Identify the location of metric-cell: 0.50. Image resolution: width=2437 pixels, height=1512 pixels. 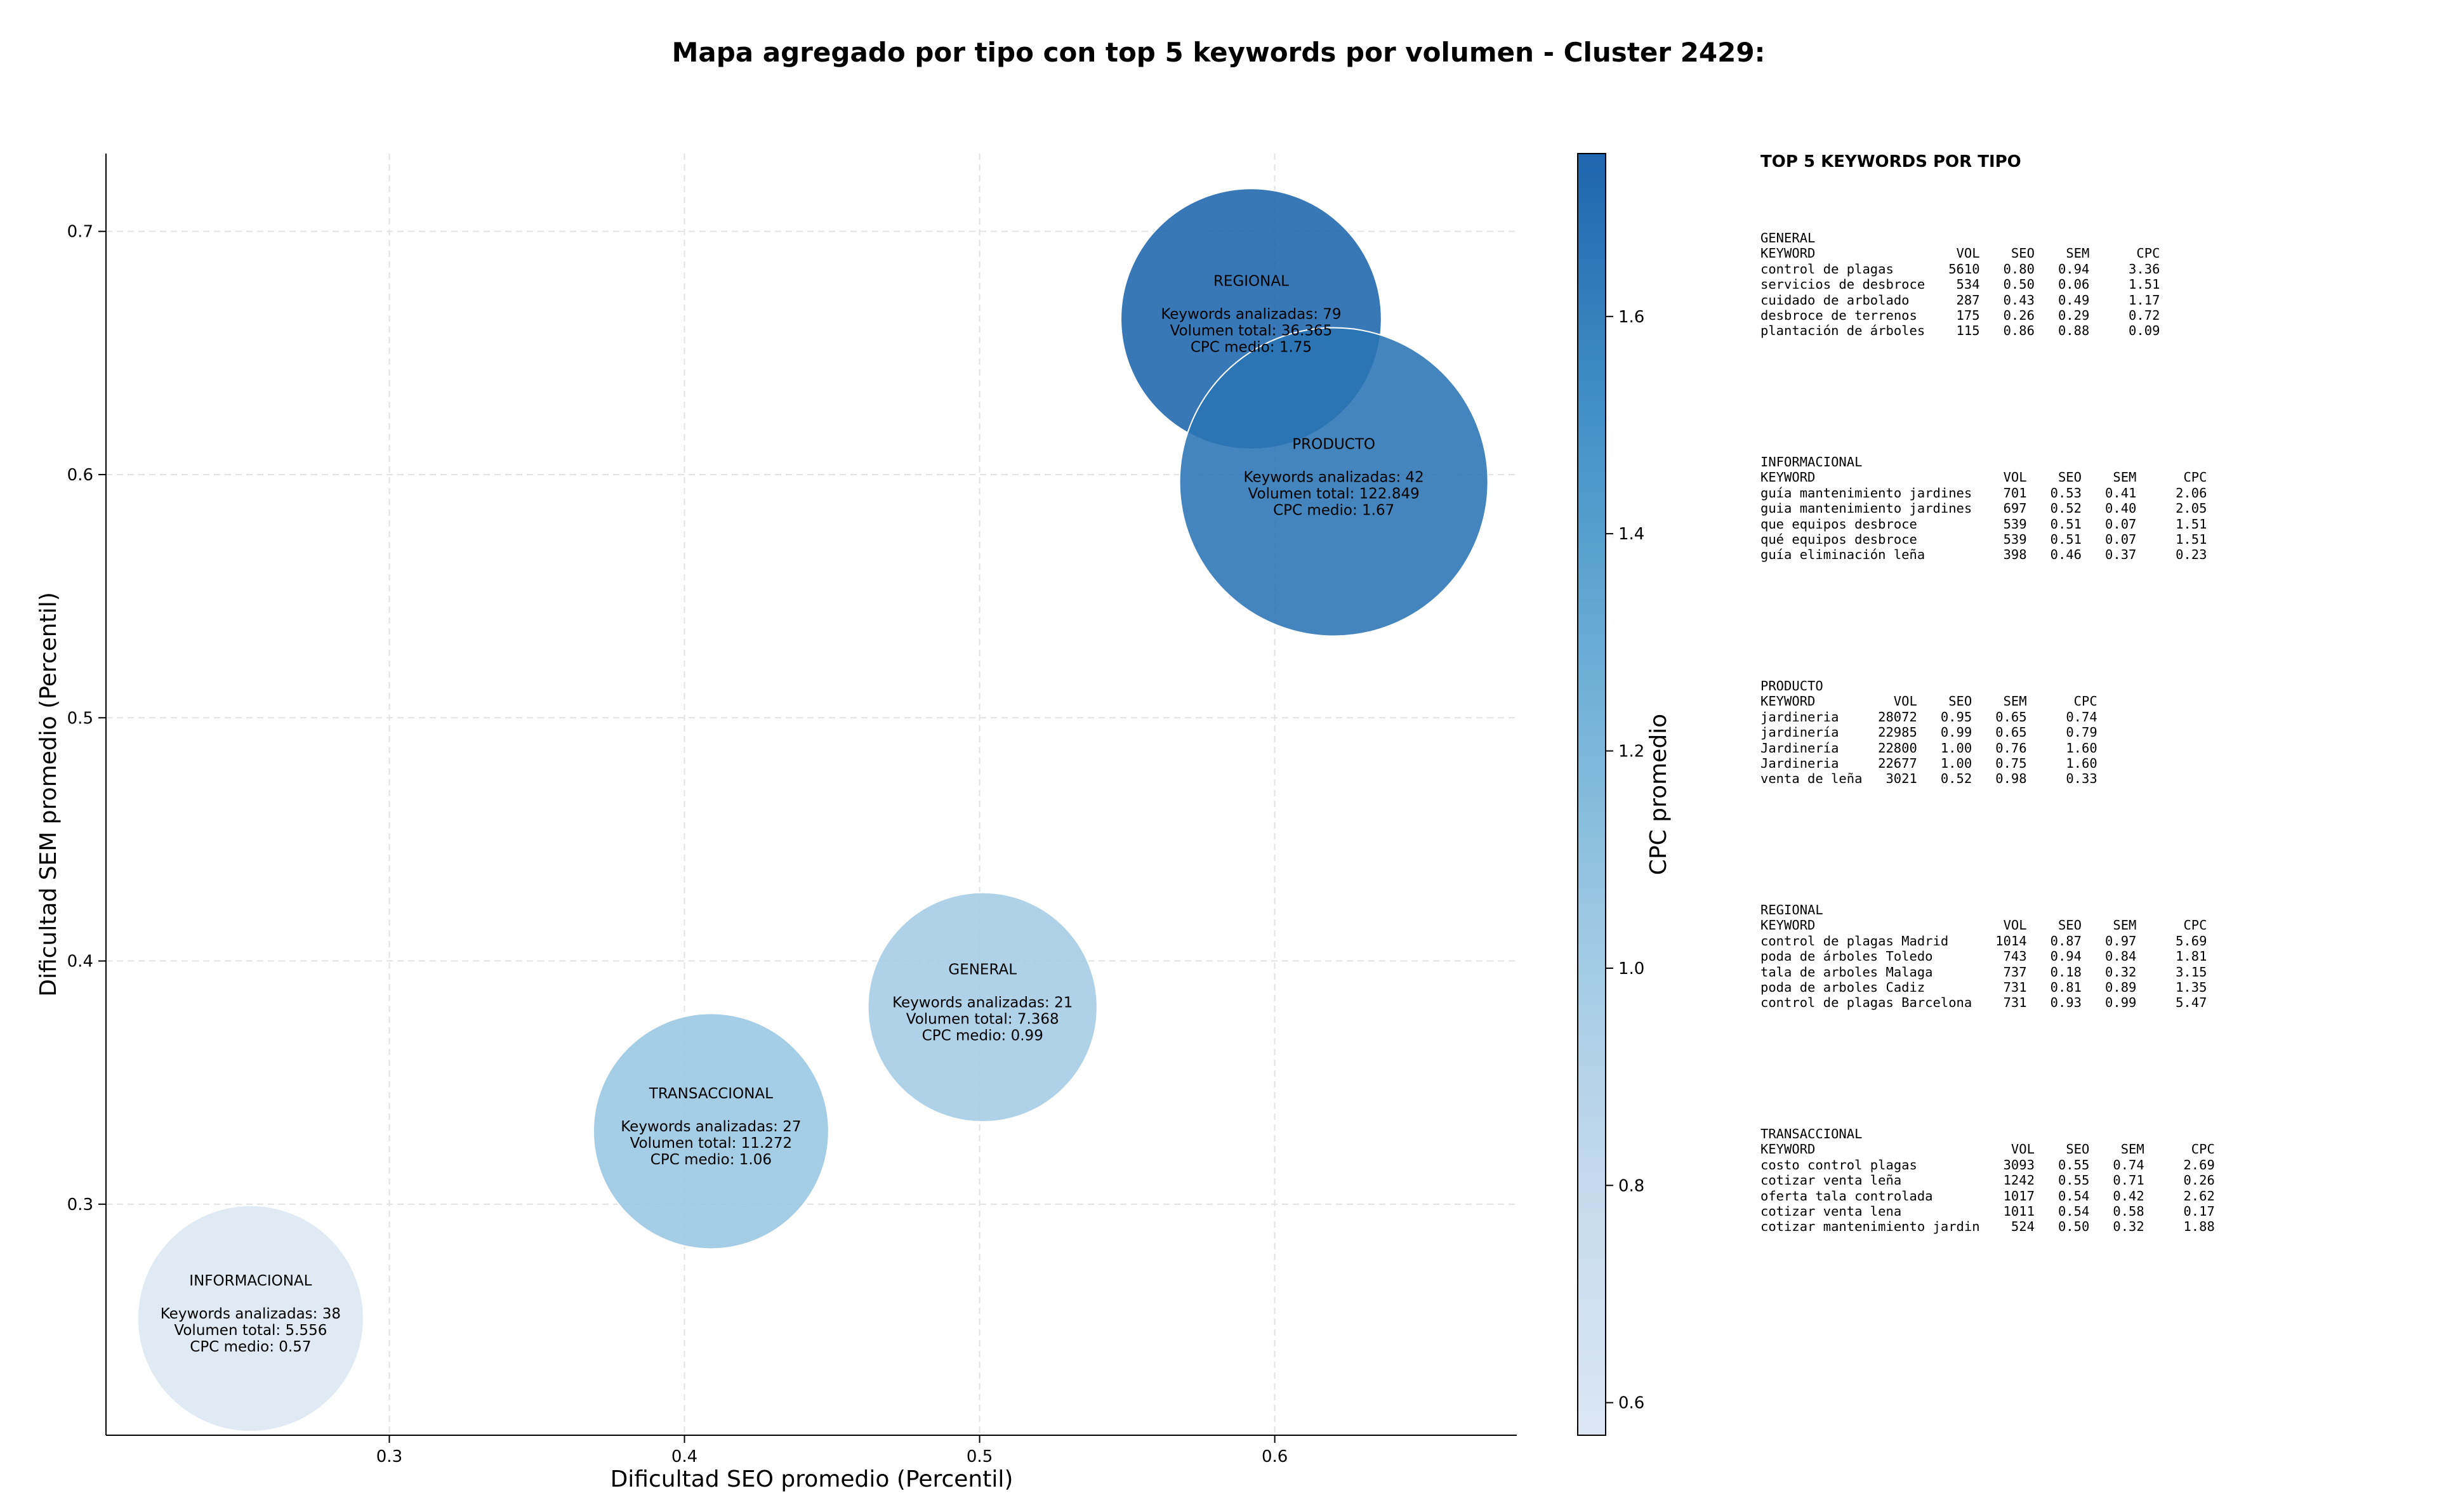
(2073, 1227).